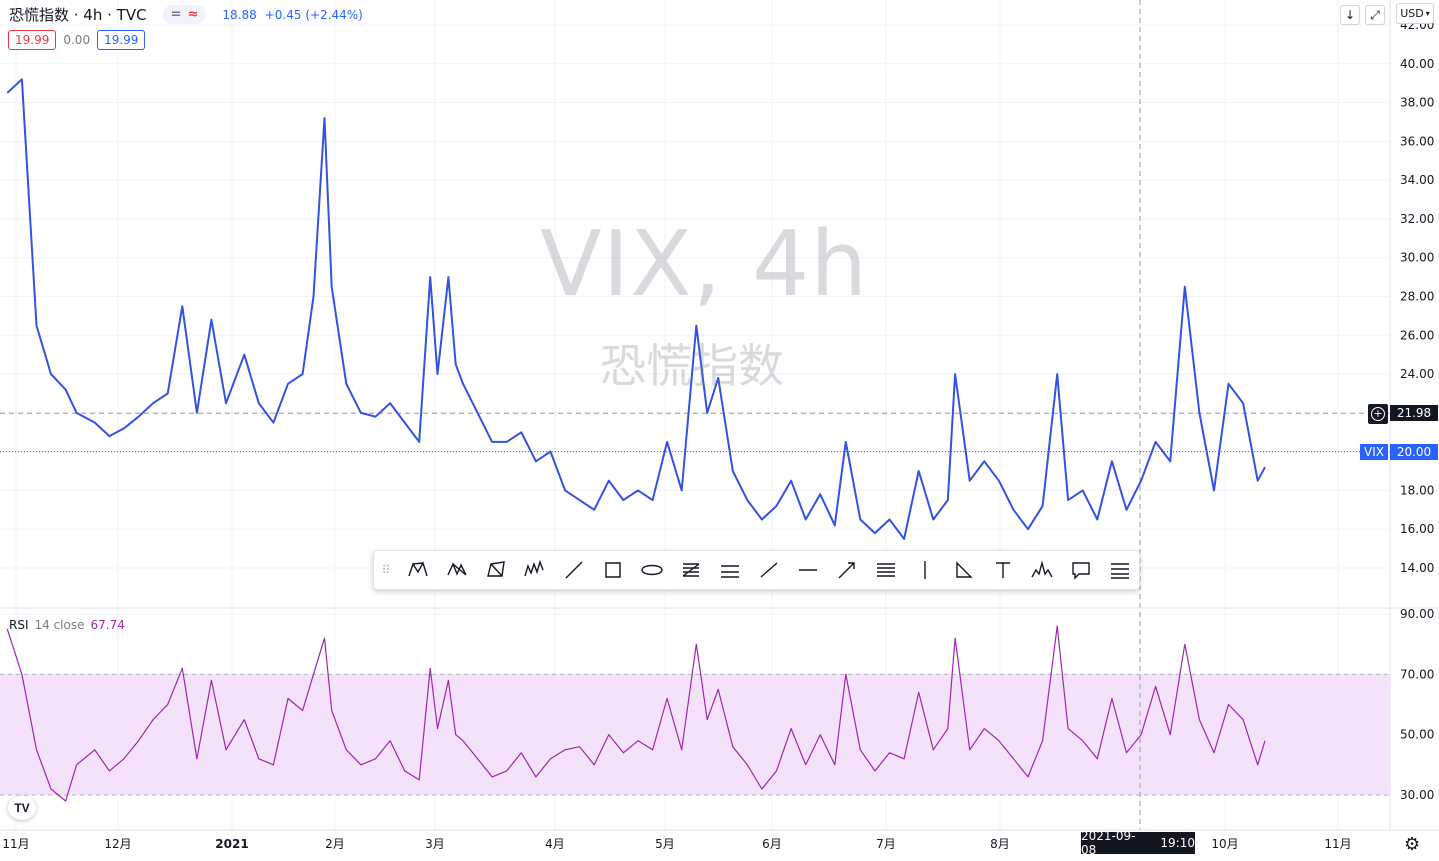  Describe the element at coordinates (1417, 735) in the screenshot. I see `rsi-tick-label: 50.00` at that location.